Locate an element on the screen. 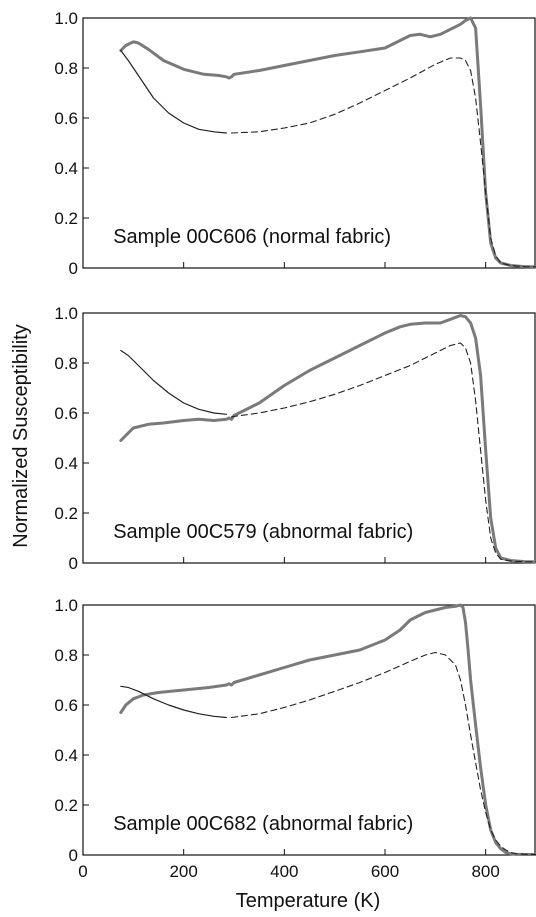 The width and height of the screenshot is (536, 917). panel-annotation: Sample 00C579 (abnormal fabric) is located at coordinates (263, 532).